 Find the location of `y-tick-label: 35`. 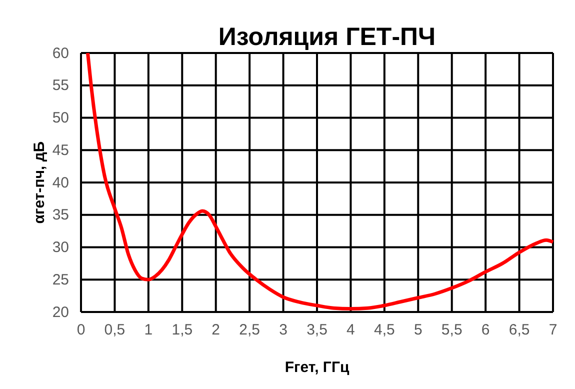

y-tick-label: 35 is located at coordinates (60, 215).